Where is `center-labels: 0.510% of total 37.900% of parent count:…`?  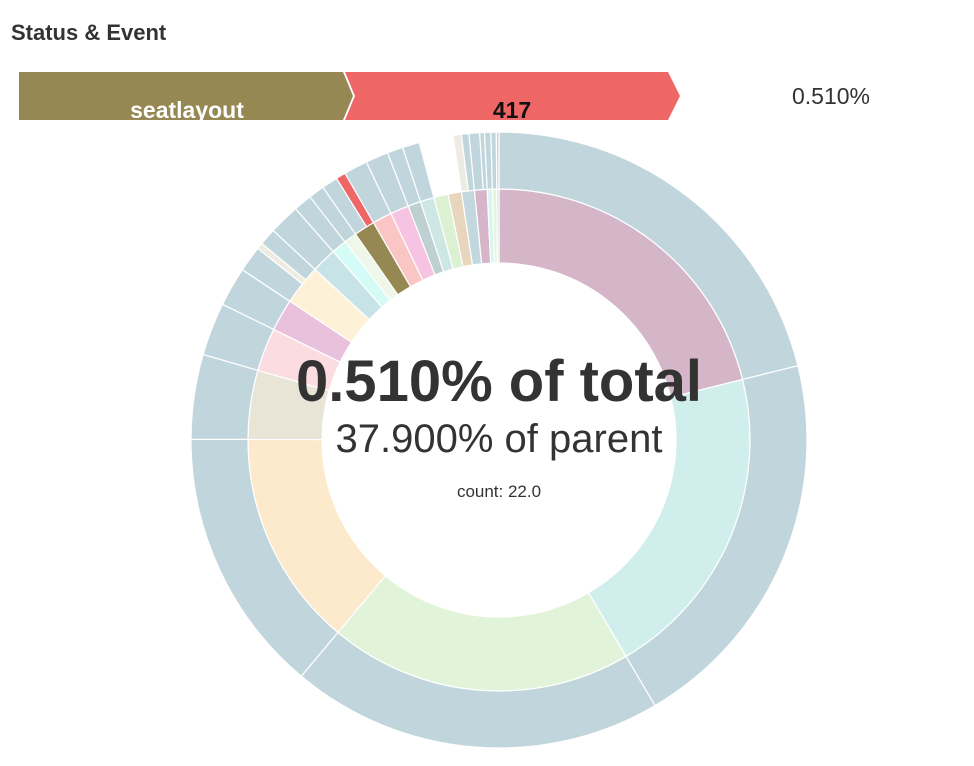
center-labels: 0.510% of total 37.900% of parent count:… is located at coordinates (499, 425).